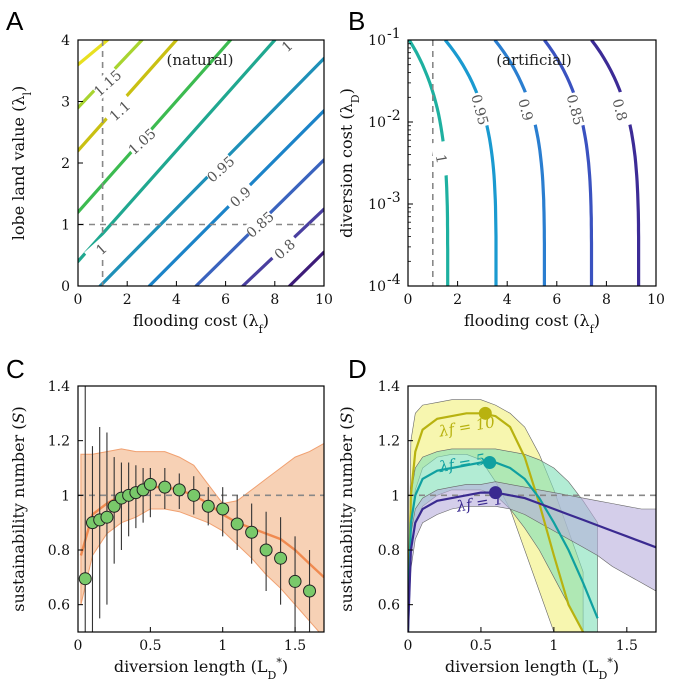 The height and width of the screenshot is (686, 680). What do you see at coordinates (408, 646) in the screenshot?
I see `panel-d-xtick-label-0: 0` at bounding box center [408, 646].